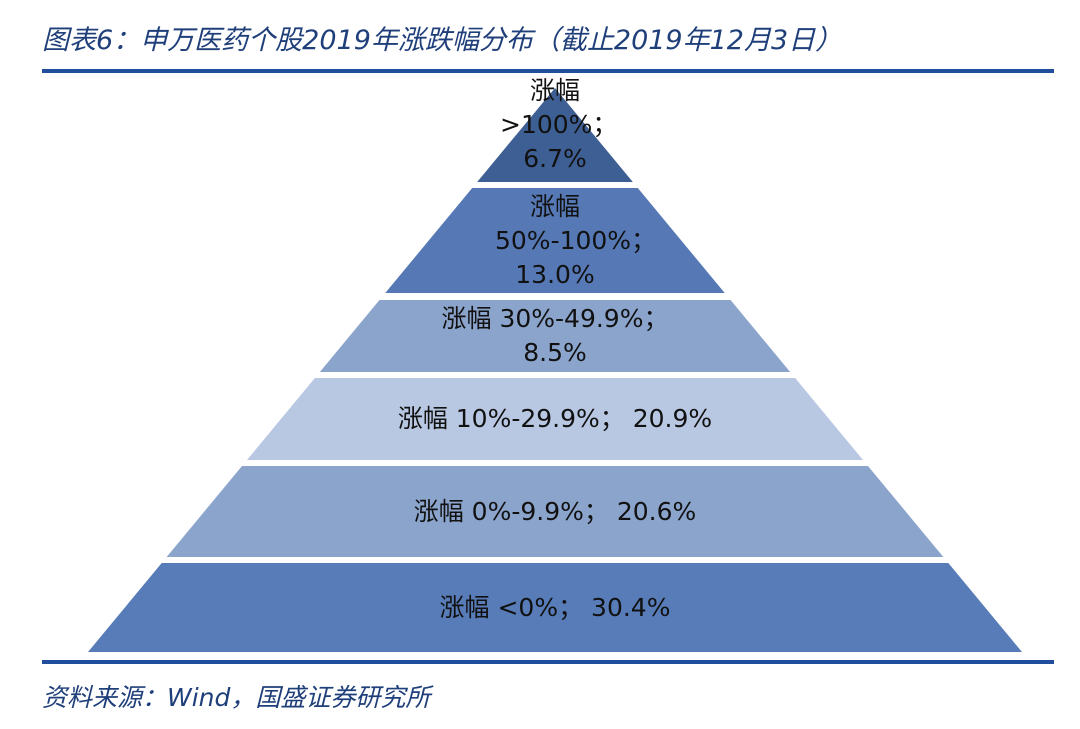  Describe the element at coordinates (442, 40) in the screenshot. I see `chart-title: 图表6：申万医药个股2019年涨跌幅分布（截止2019年12月3日）` at that location.